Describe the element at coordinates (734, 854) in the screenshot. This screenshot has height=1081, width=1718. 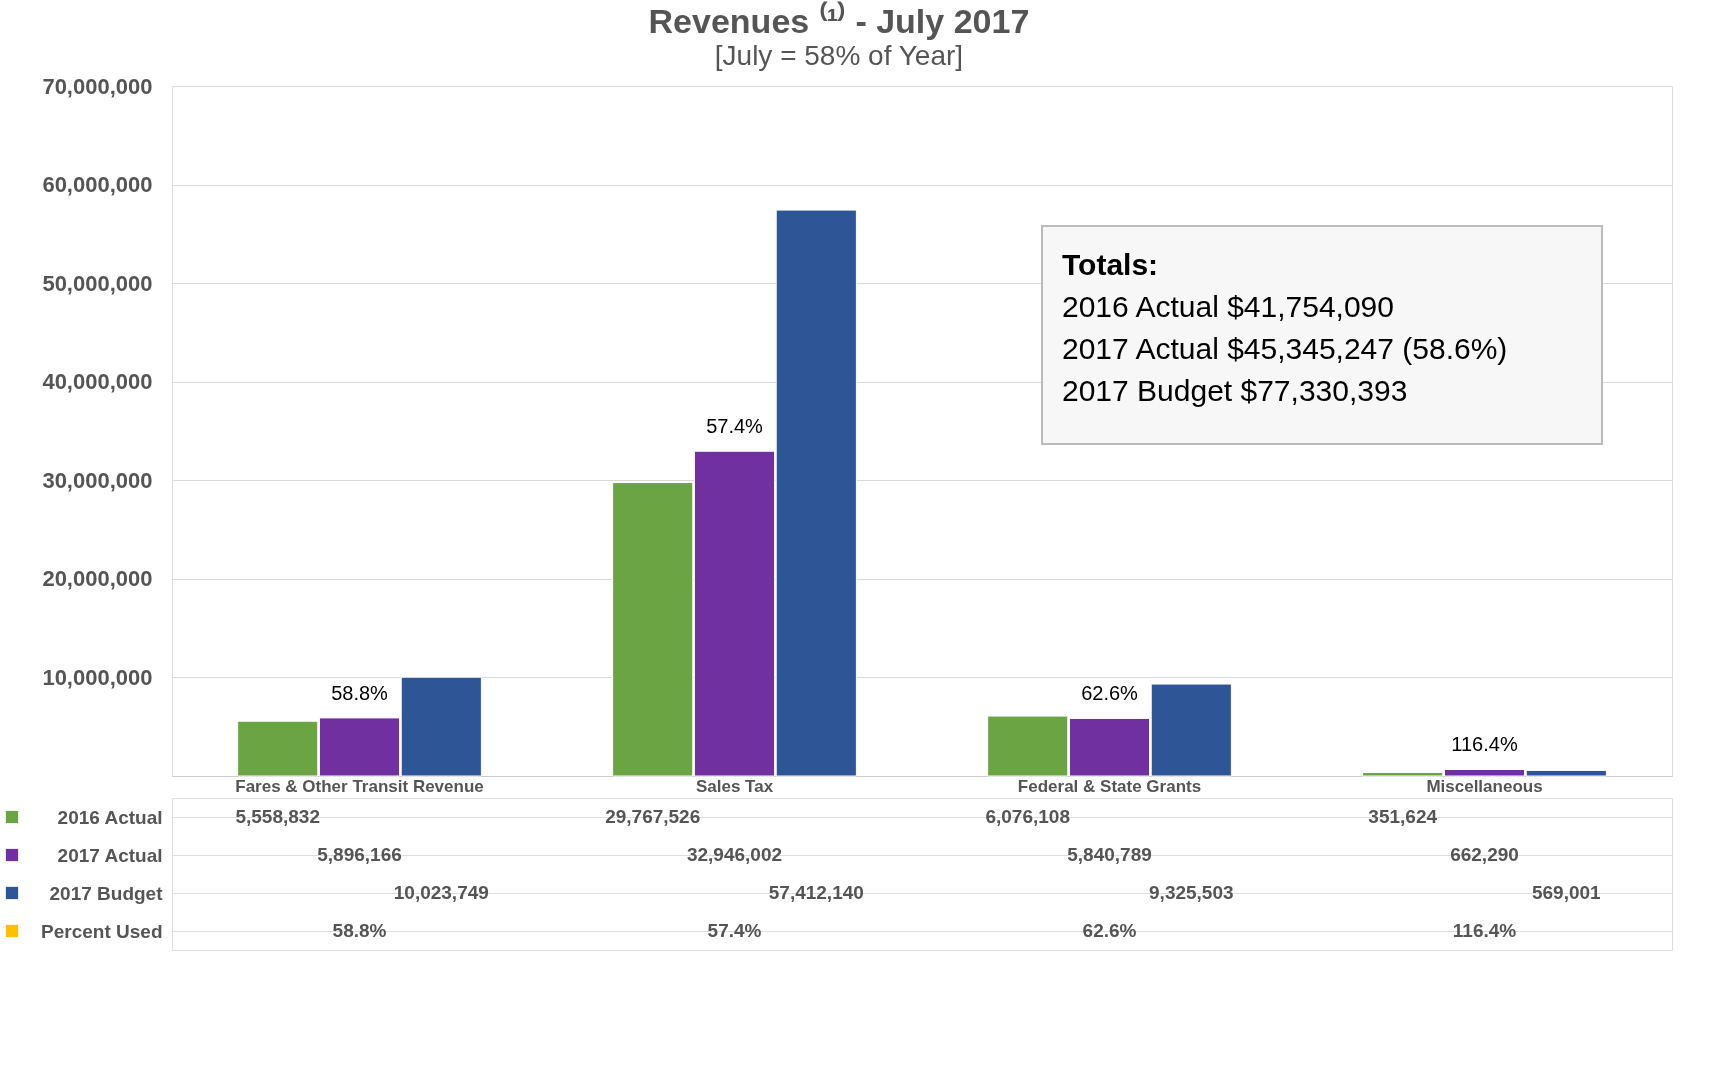
I see `data-label: 32,946,002` at that location.